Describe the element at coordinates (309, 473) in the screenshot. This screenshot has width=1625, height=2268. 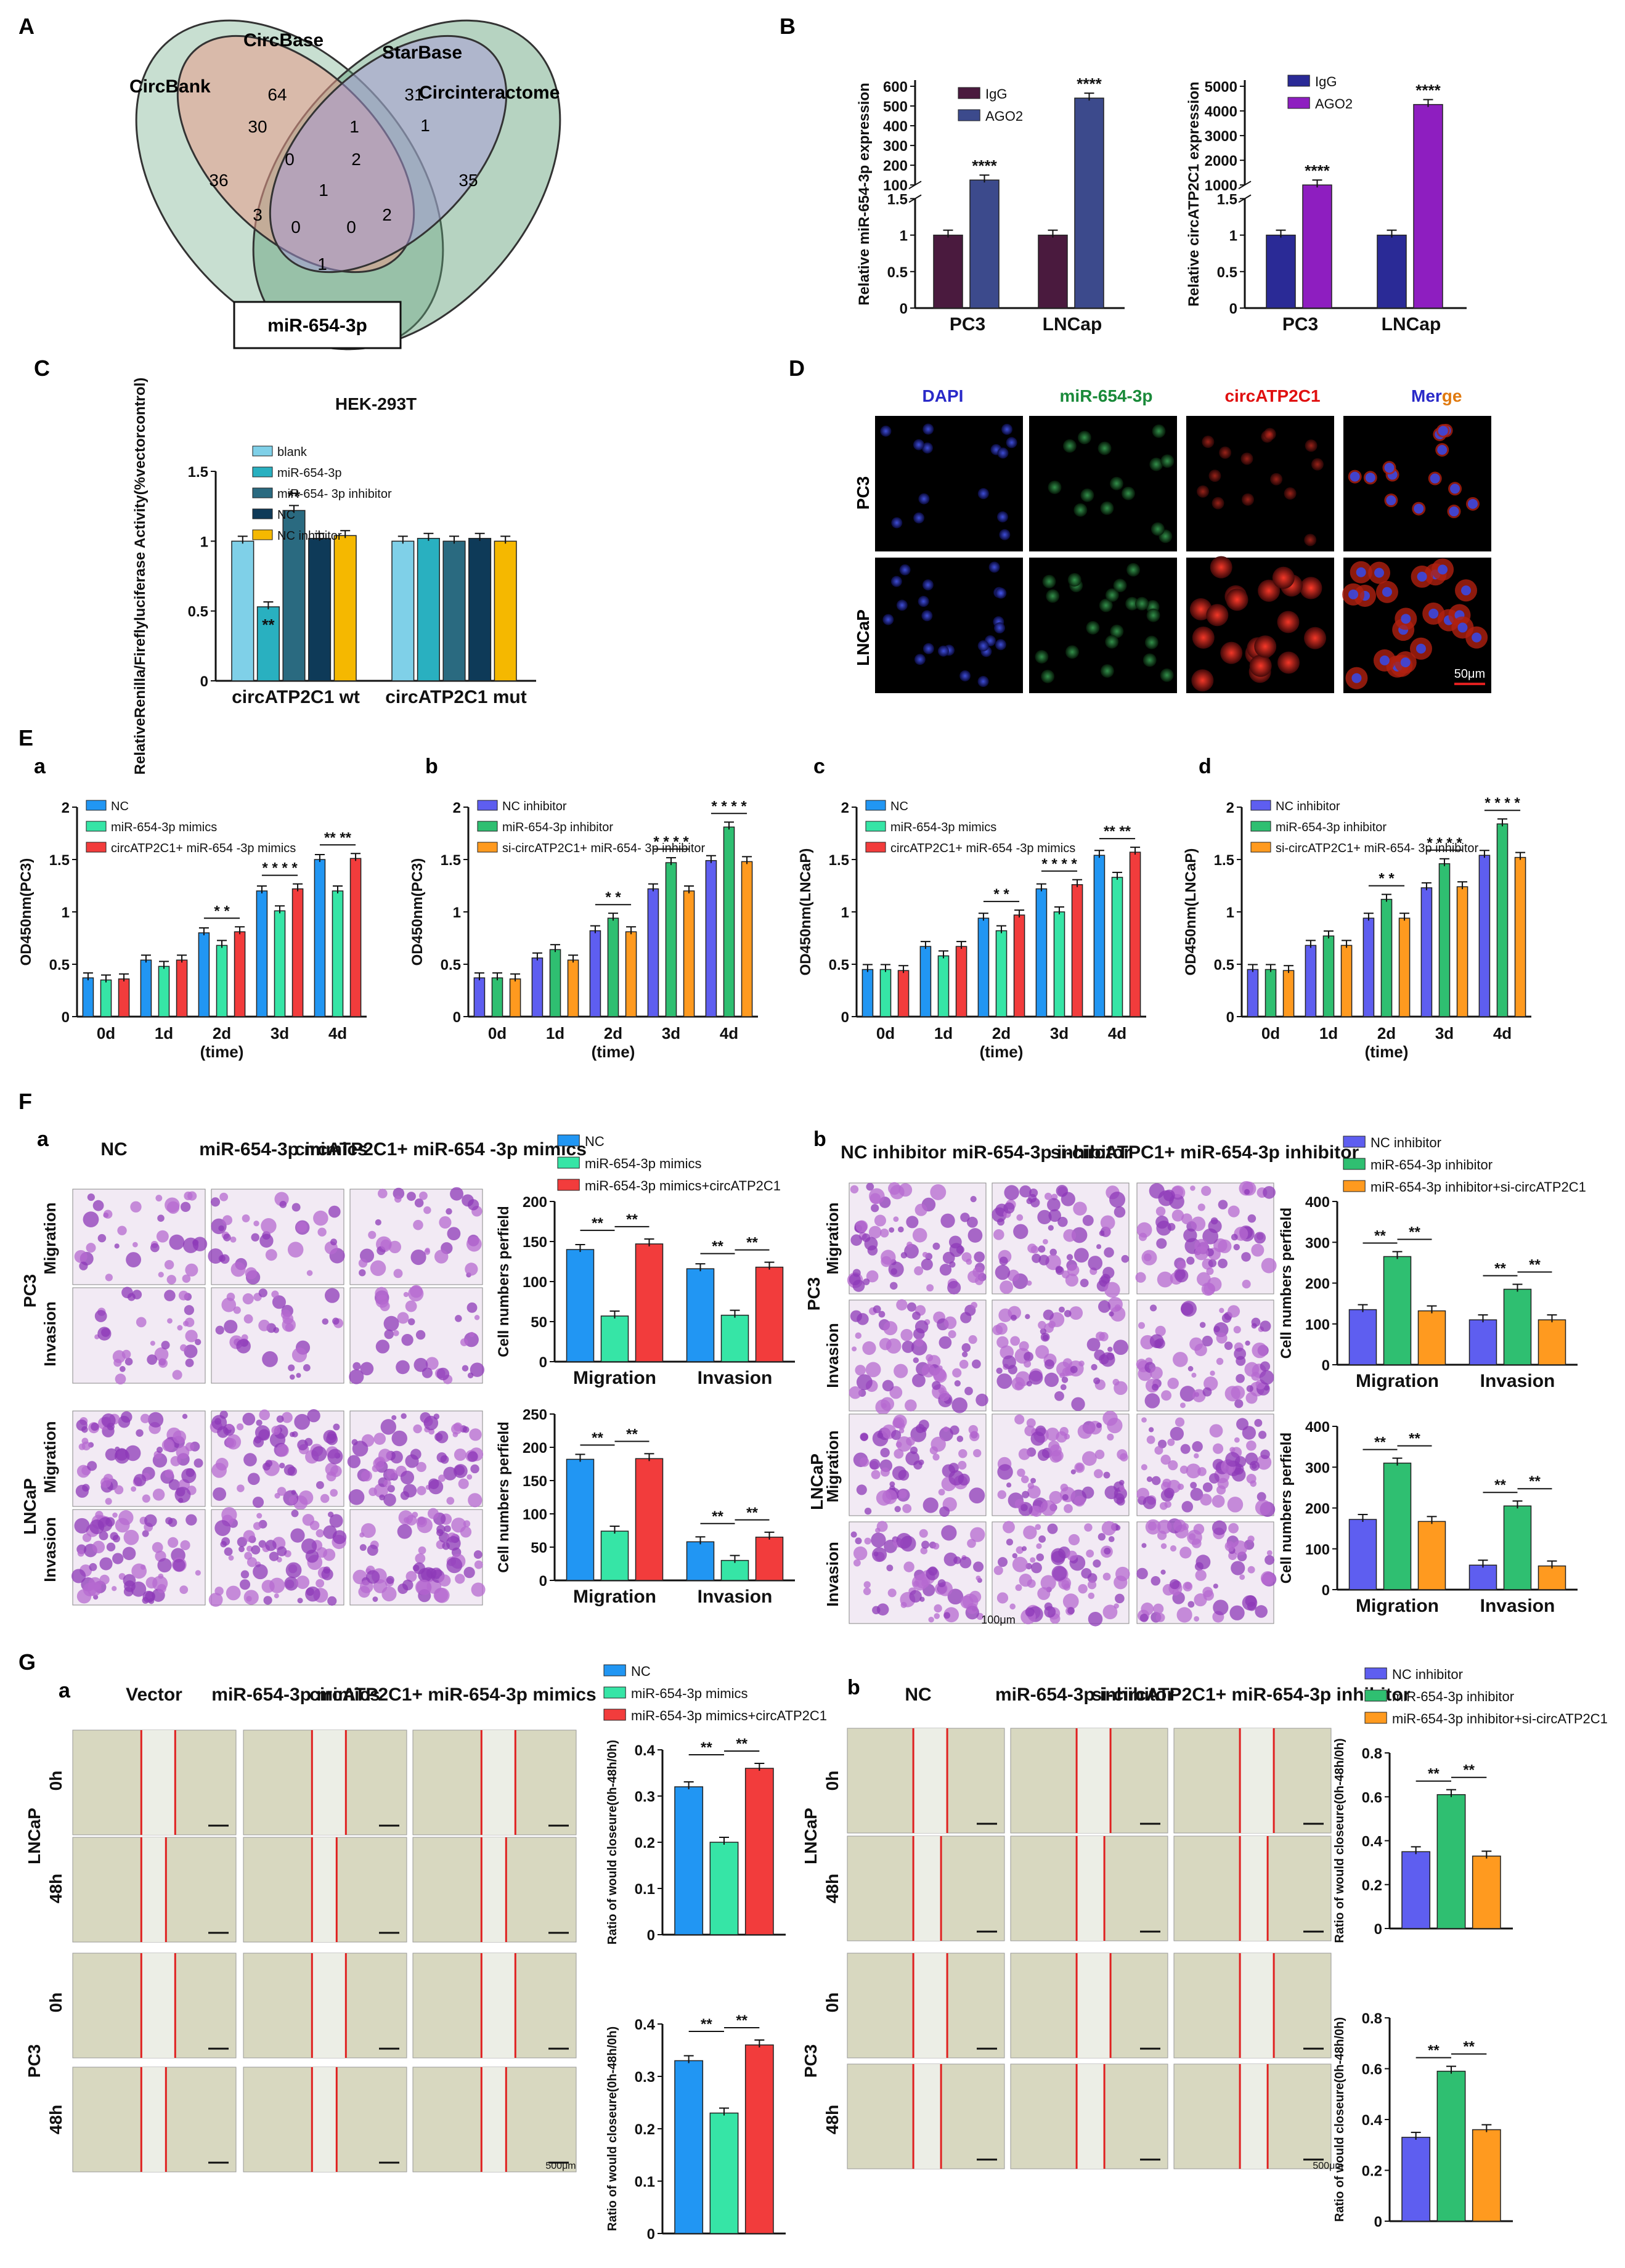
I see `legend-entry: miR-654-3p` at that location.